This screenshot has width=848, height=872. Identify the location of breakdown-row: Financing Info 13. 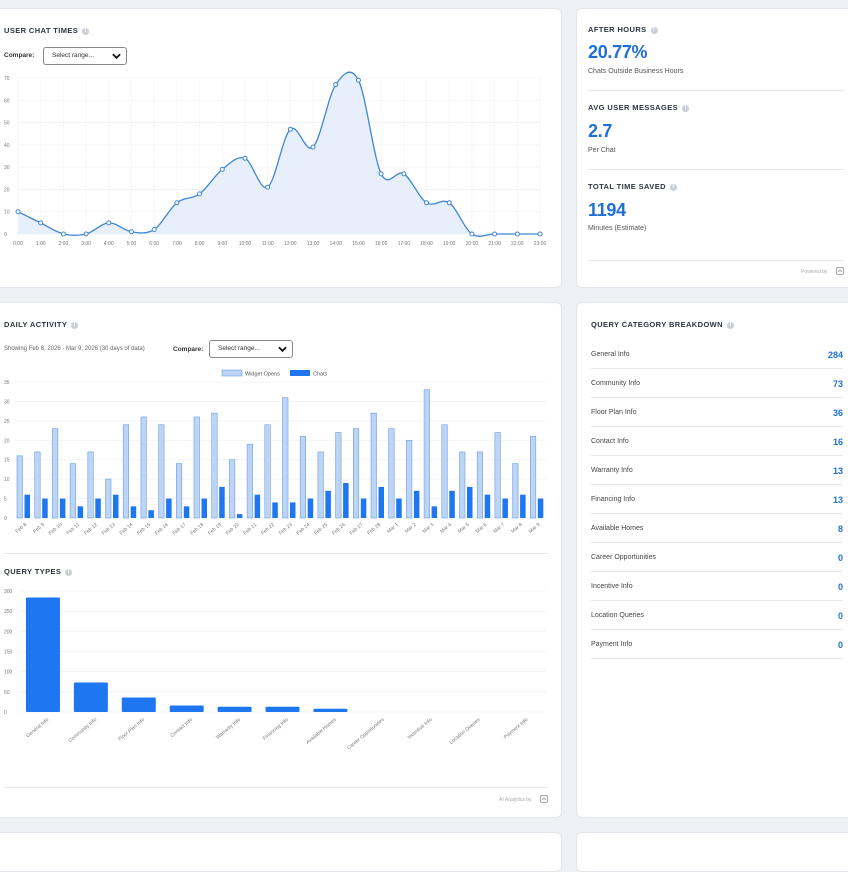
(717, 499).